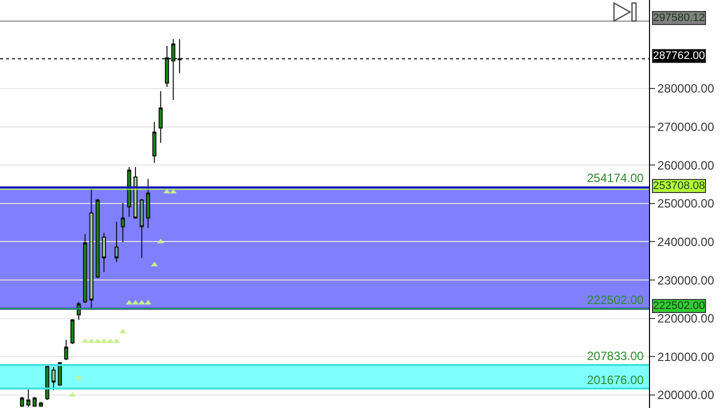  What do you see at coordinates (615, 178) in the screenshot?
I see `ref-line-label: 254174.00` at bounding box center [615, 178].